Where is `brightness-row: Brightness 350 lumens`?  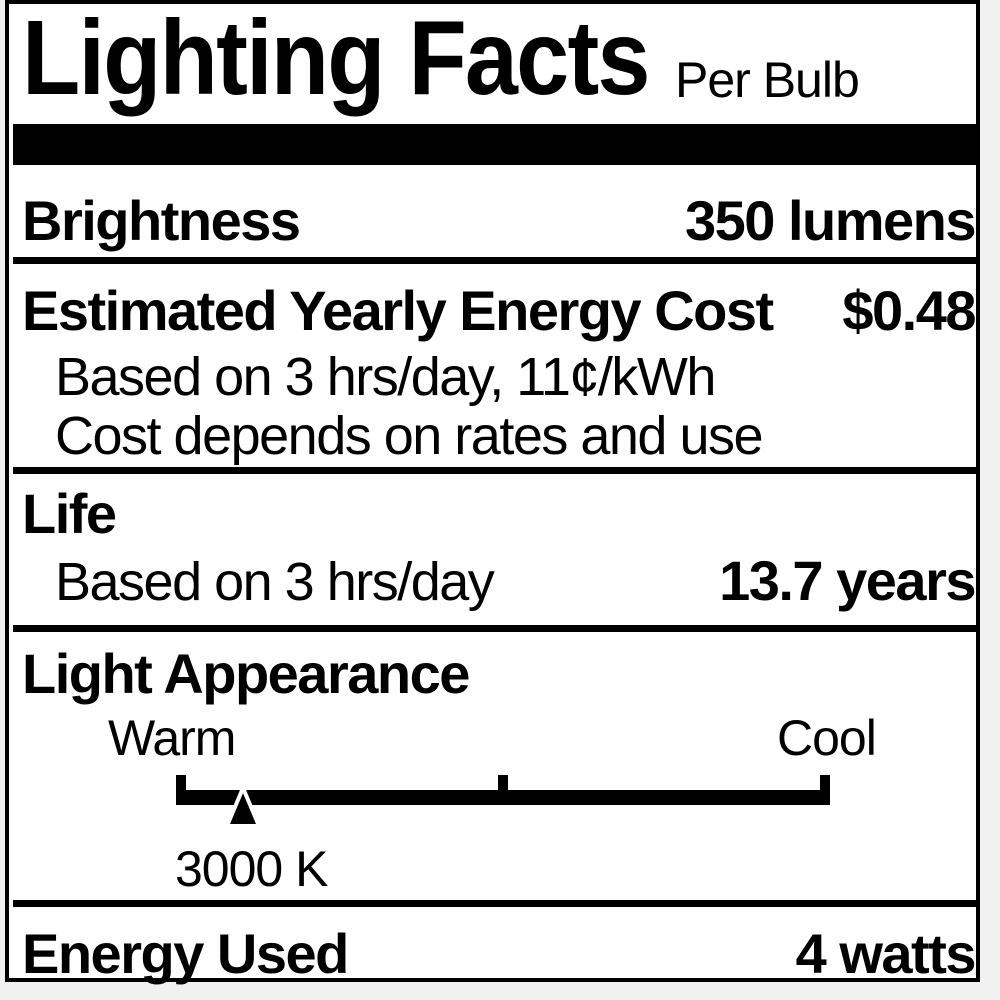 brightness-row: Brightness 350 lumens is located at coordinates (499, 220).